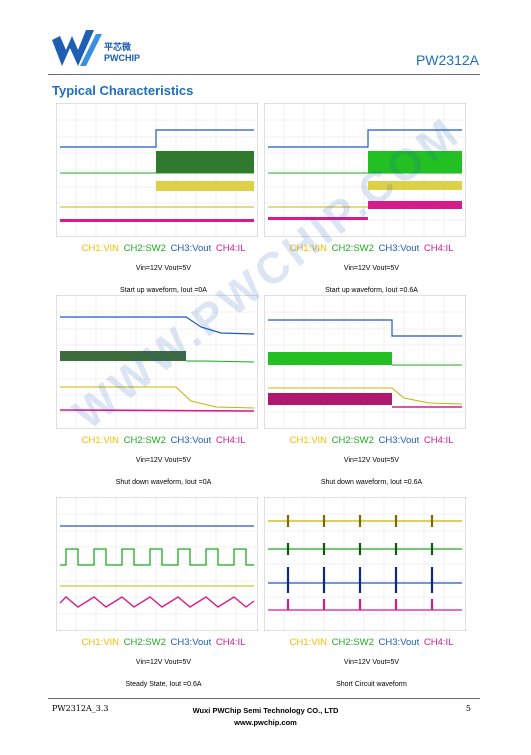 The width and height of the screenshot is (531, 755). I want to click on waveform-description: Start up waveform, Iout =0.6A, so click(371, 290).